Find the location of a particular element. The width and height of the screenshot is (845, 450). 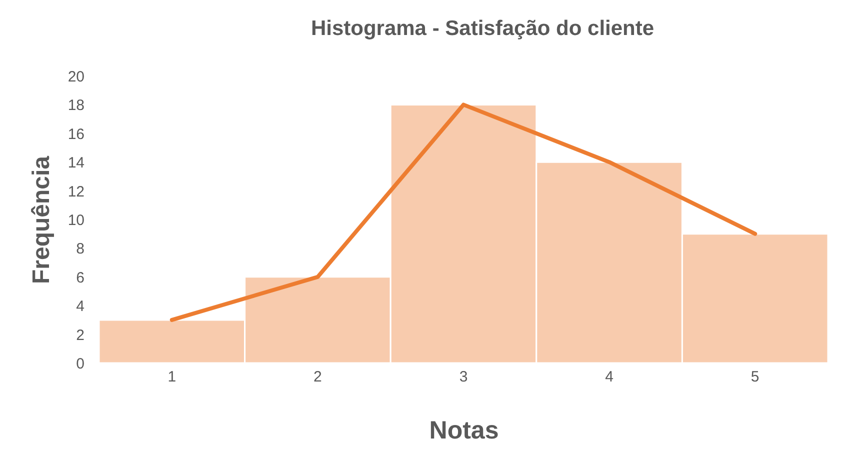

y-tick-label: 20 is located at coordinates (76, 77).